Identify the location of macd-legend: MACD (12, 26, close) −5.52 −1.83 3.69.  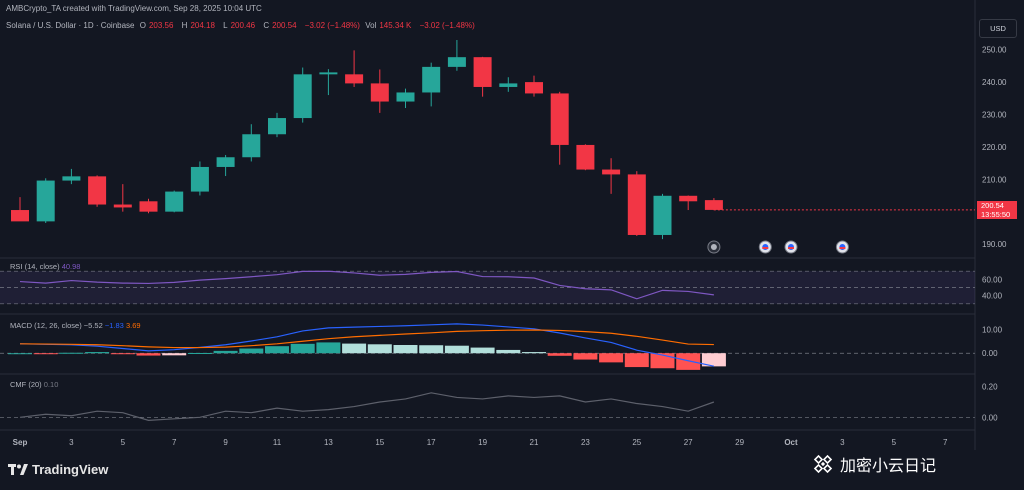
(75, 325).